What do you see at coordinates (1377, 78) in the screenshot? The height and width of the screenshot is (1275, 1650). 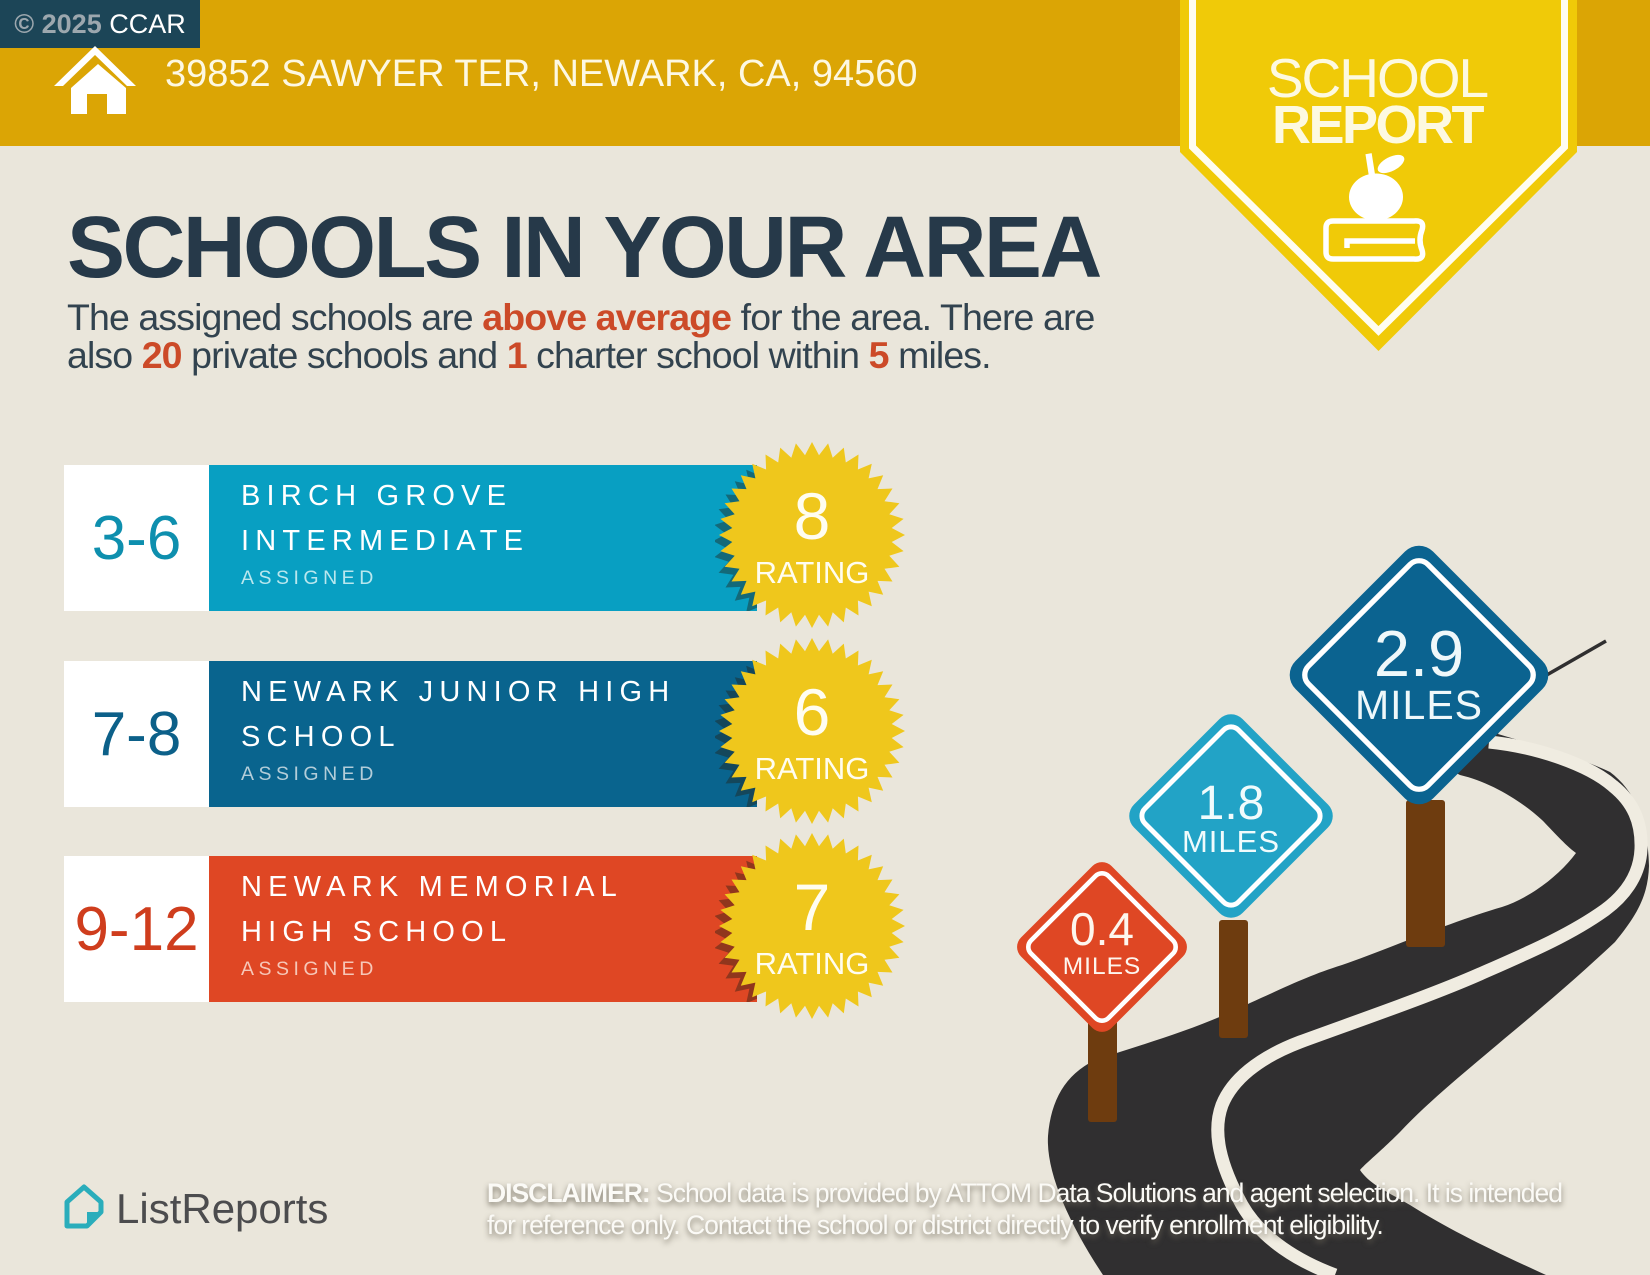 I see `svg-text: SCHOOL` at bounding box center [1377, 78].